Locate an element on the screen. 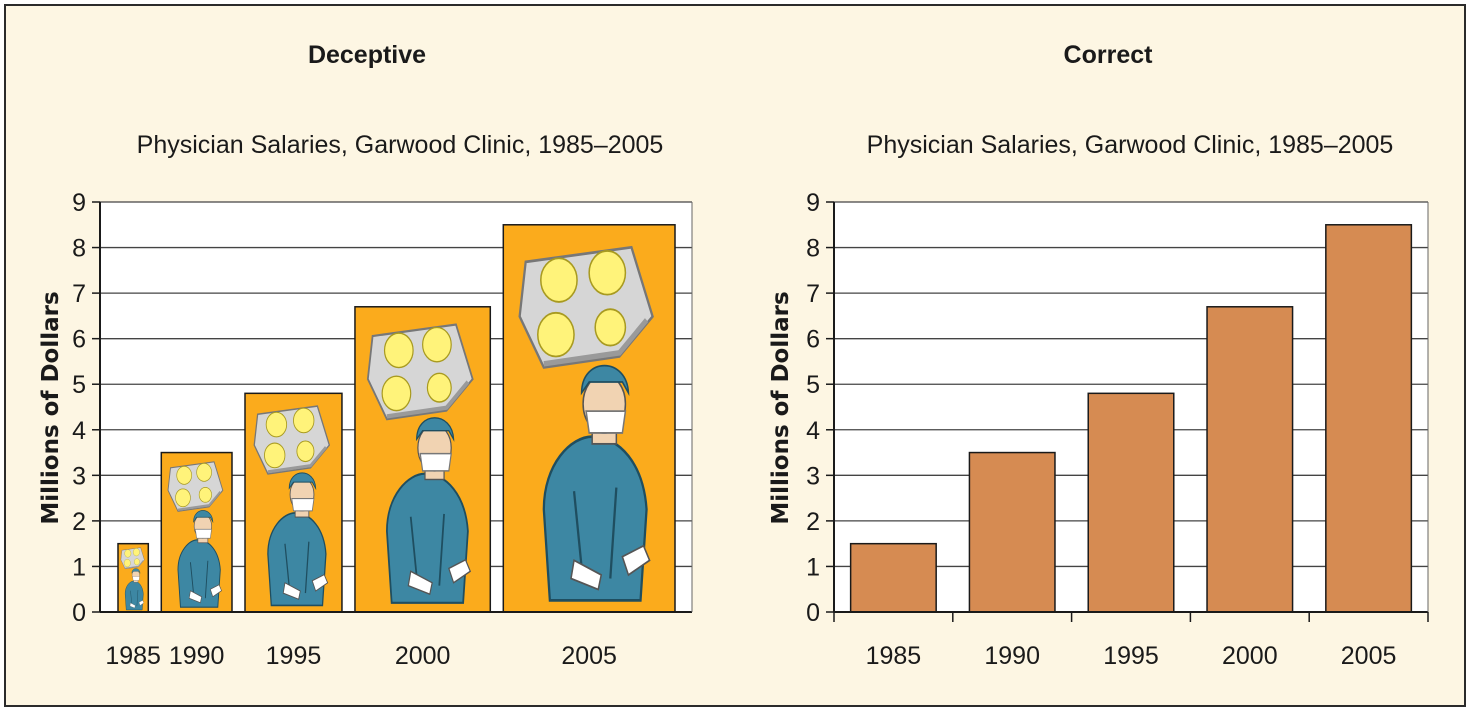 The height and width of the screenshot is (717, 1472). bar-1985 is located at coordinates (893, 577).